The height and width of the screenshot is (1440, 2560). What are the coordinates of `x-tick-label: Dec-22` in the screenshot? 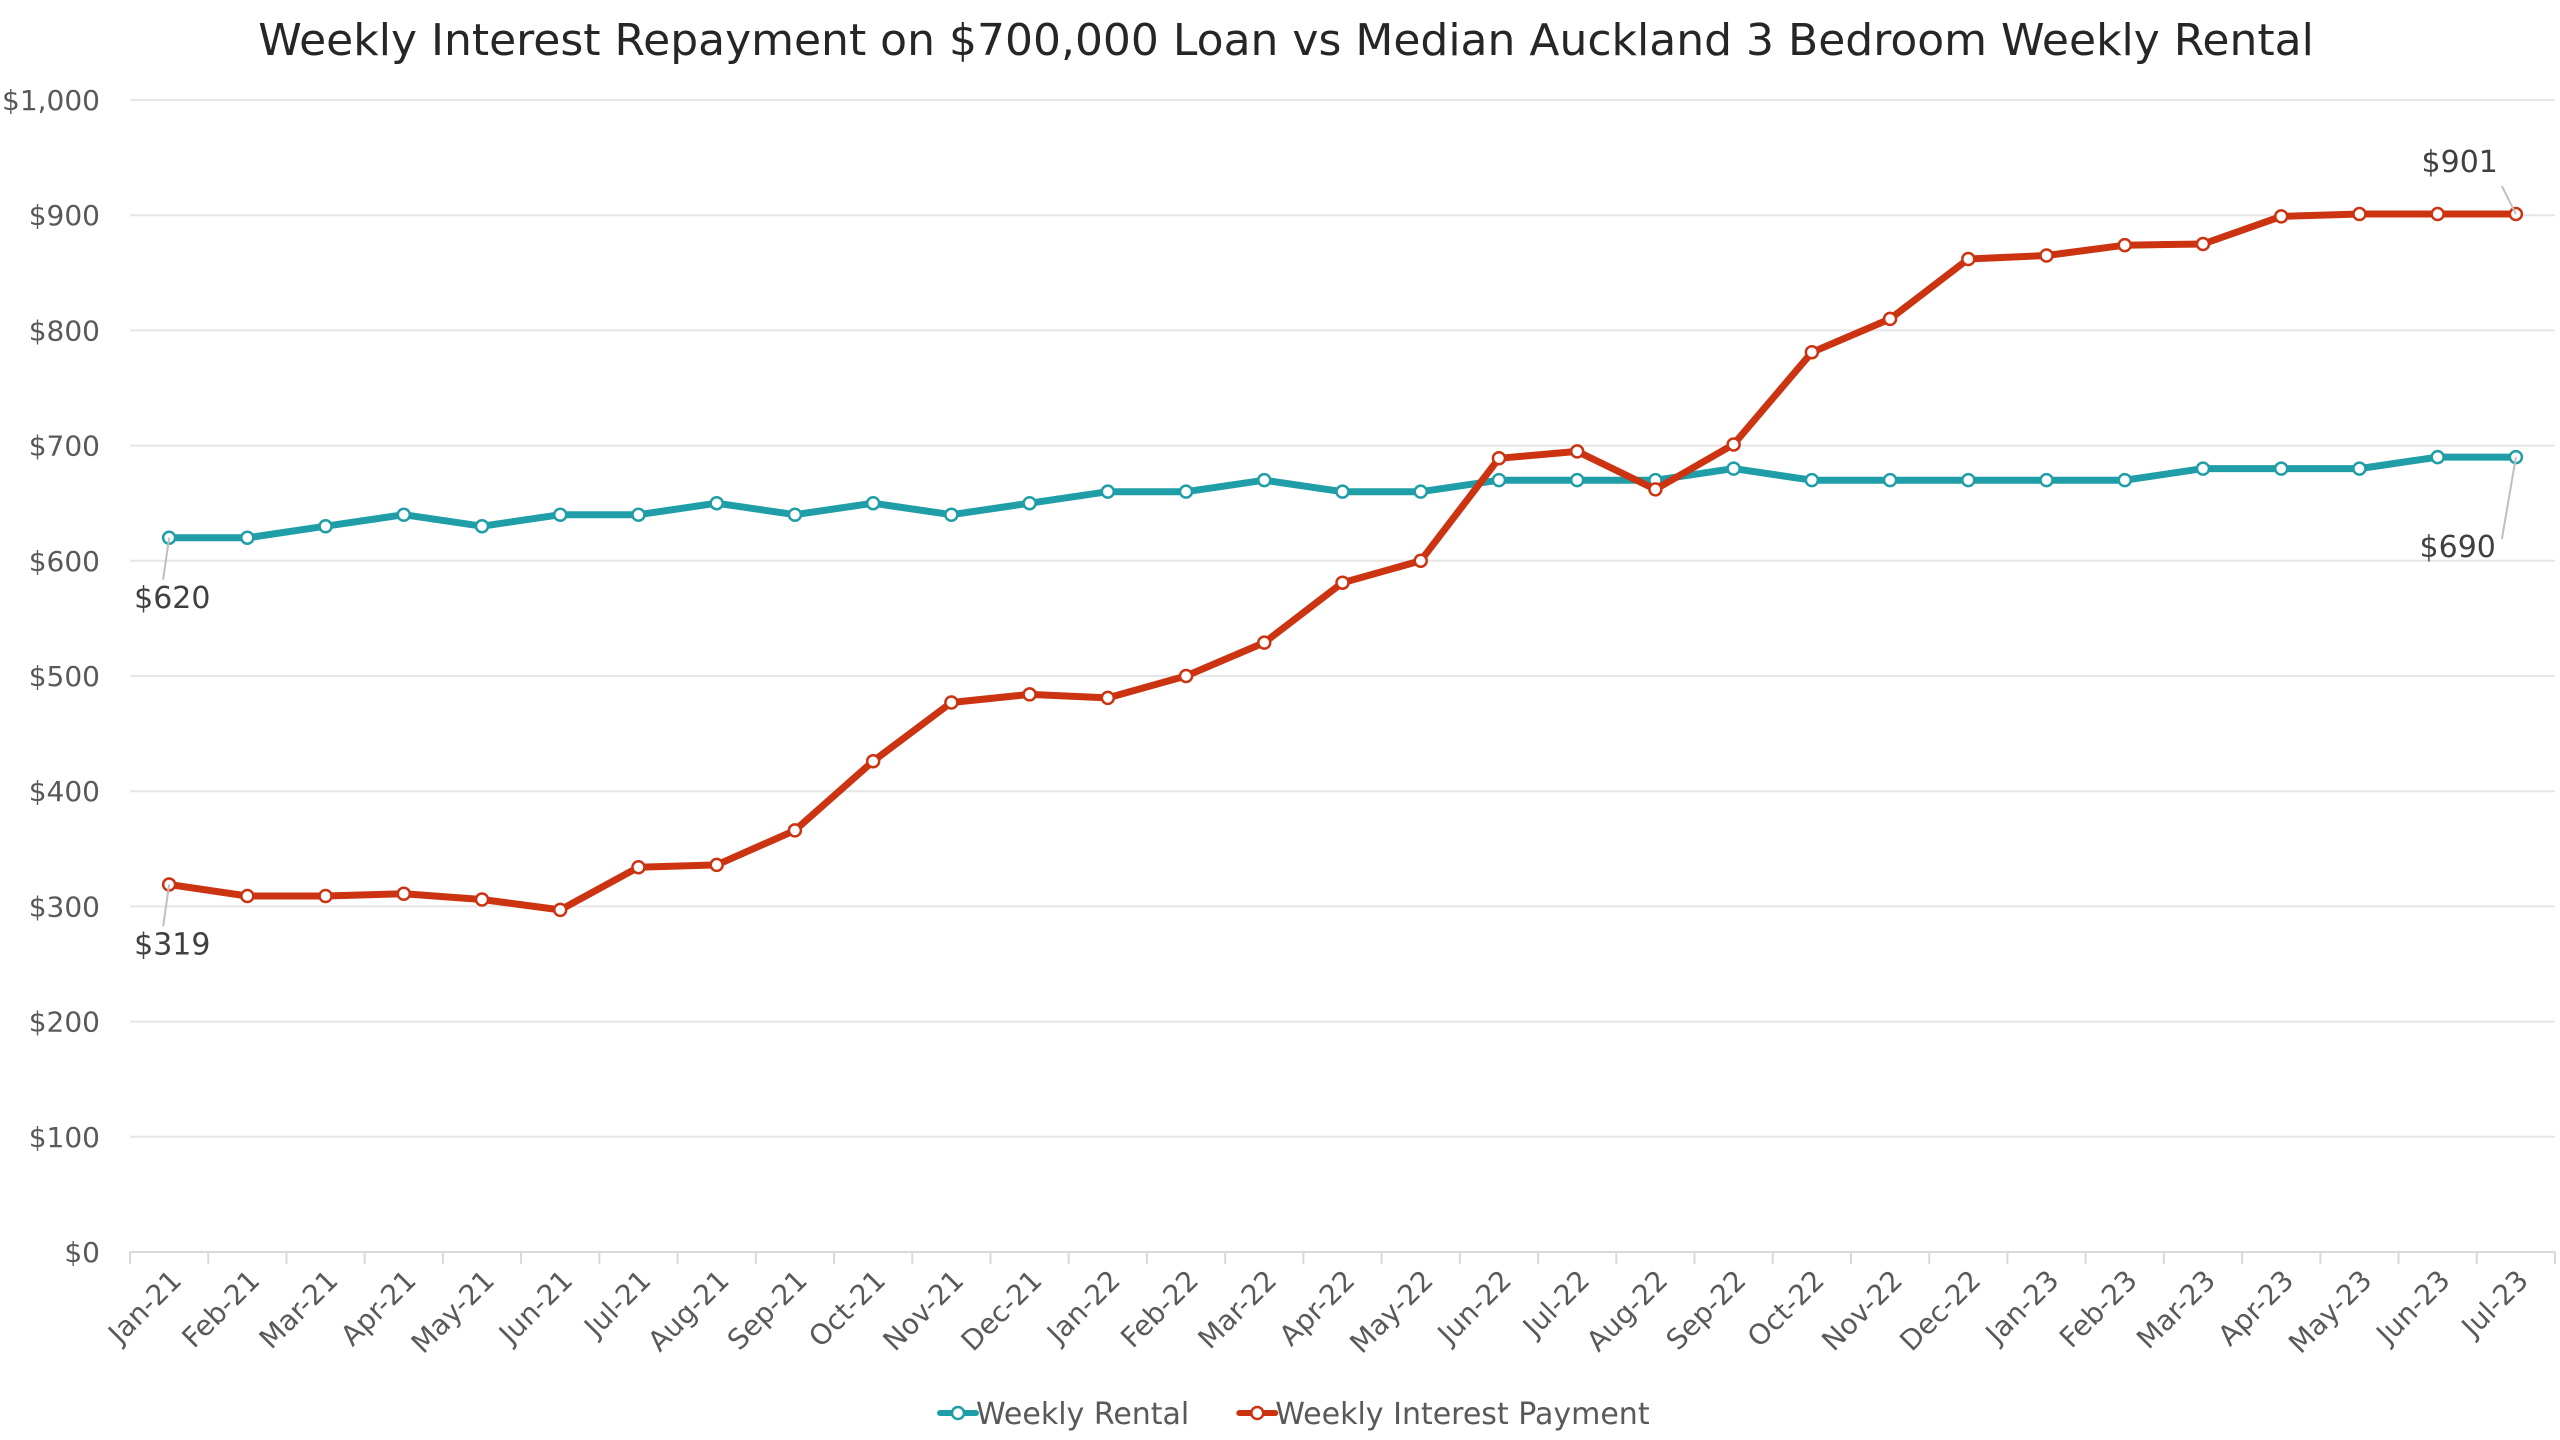 It's located at (1940, 1311).